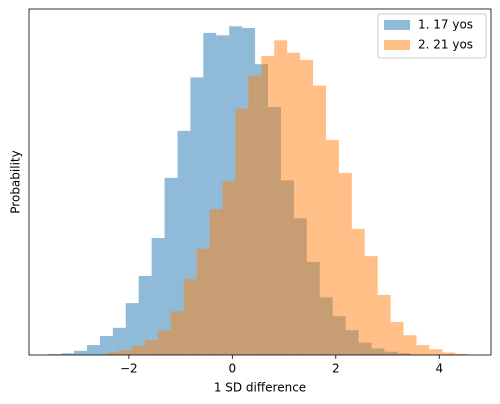 This screenshot has width=500, height=404. What do you see at coordinates (16, 181) in the screenshot?
I see `y-axis-label: Probability` at bounding box center [16, 181].